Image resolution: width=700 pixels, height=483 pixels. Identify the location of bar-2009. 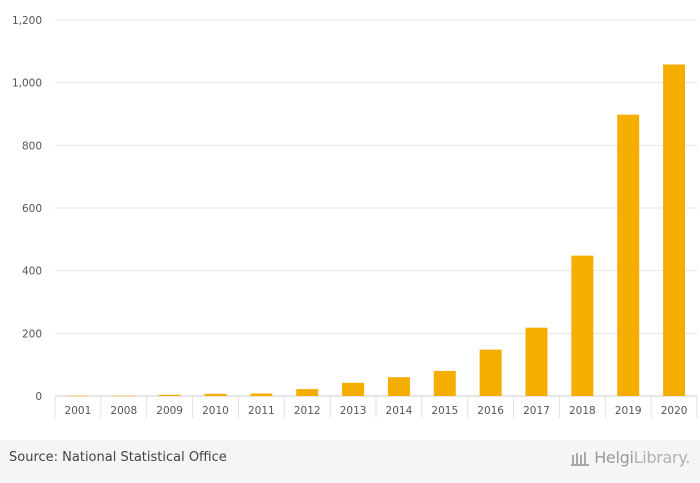
(169, 395).